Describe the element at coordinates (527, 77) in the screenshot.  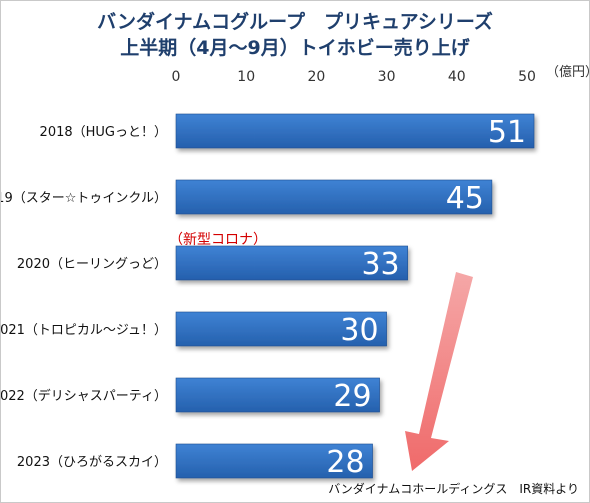
I see `x-tick-label: 50` at that location.